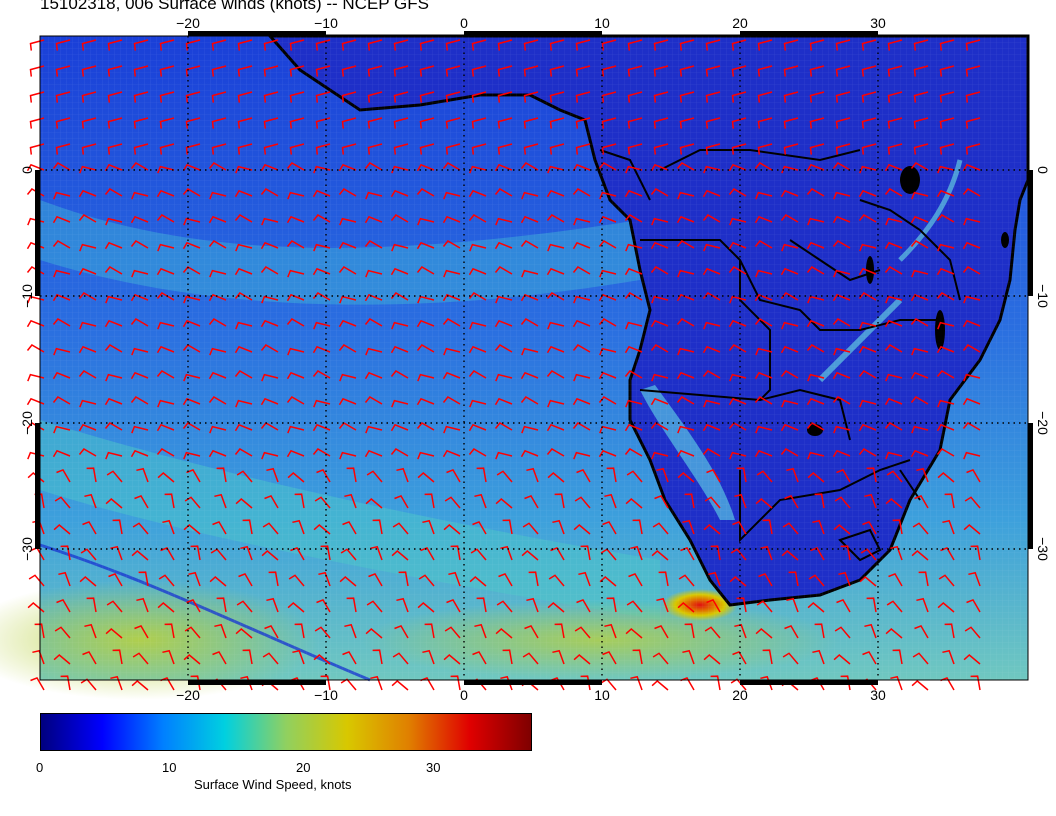 This screenshot has height=816, width=1056. I want to click on colorbar-tick: 0, so click(40, 767).